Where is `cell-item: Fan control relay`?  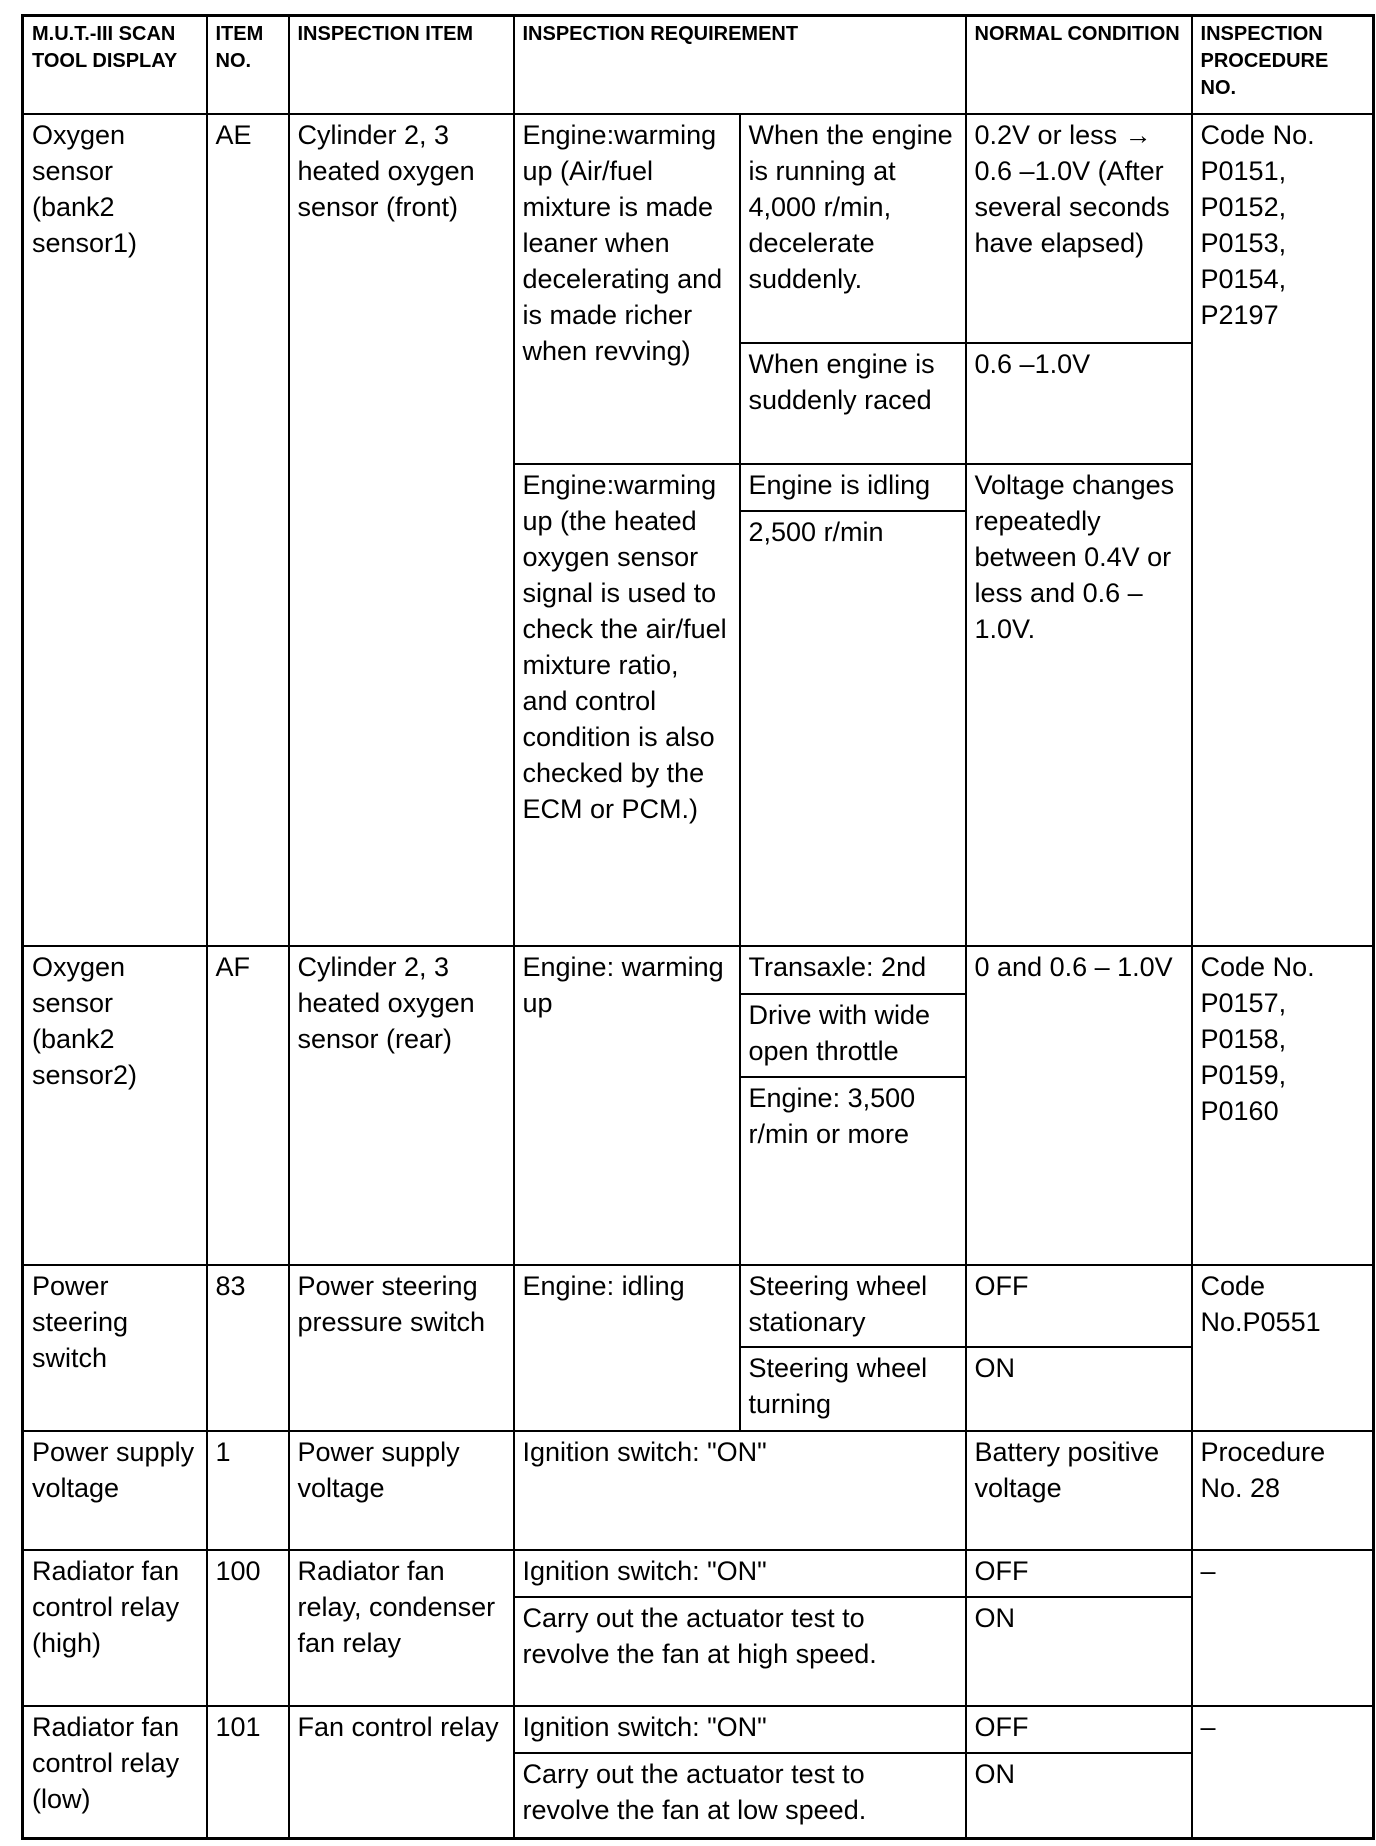 cell-item: Fan control relay is located at coordinates (401, 1772).